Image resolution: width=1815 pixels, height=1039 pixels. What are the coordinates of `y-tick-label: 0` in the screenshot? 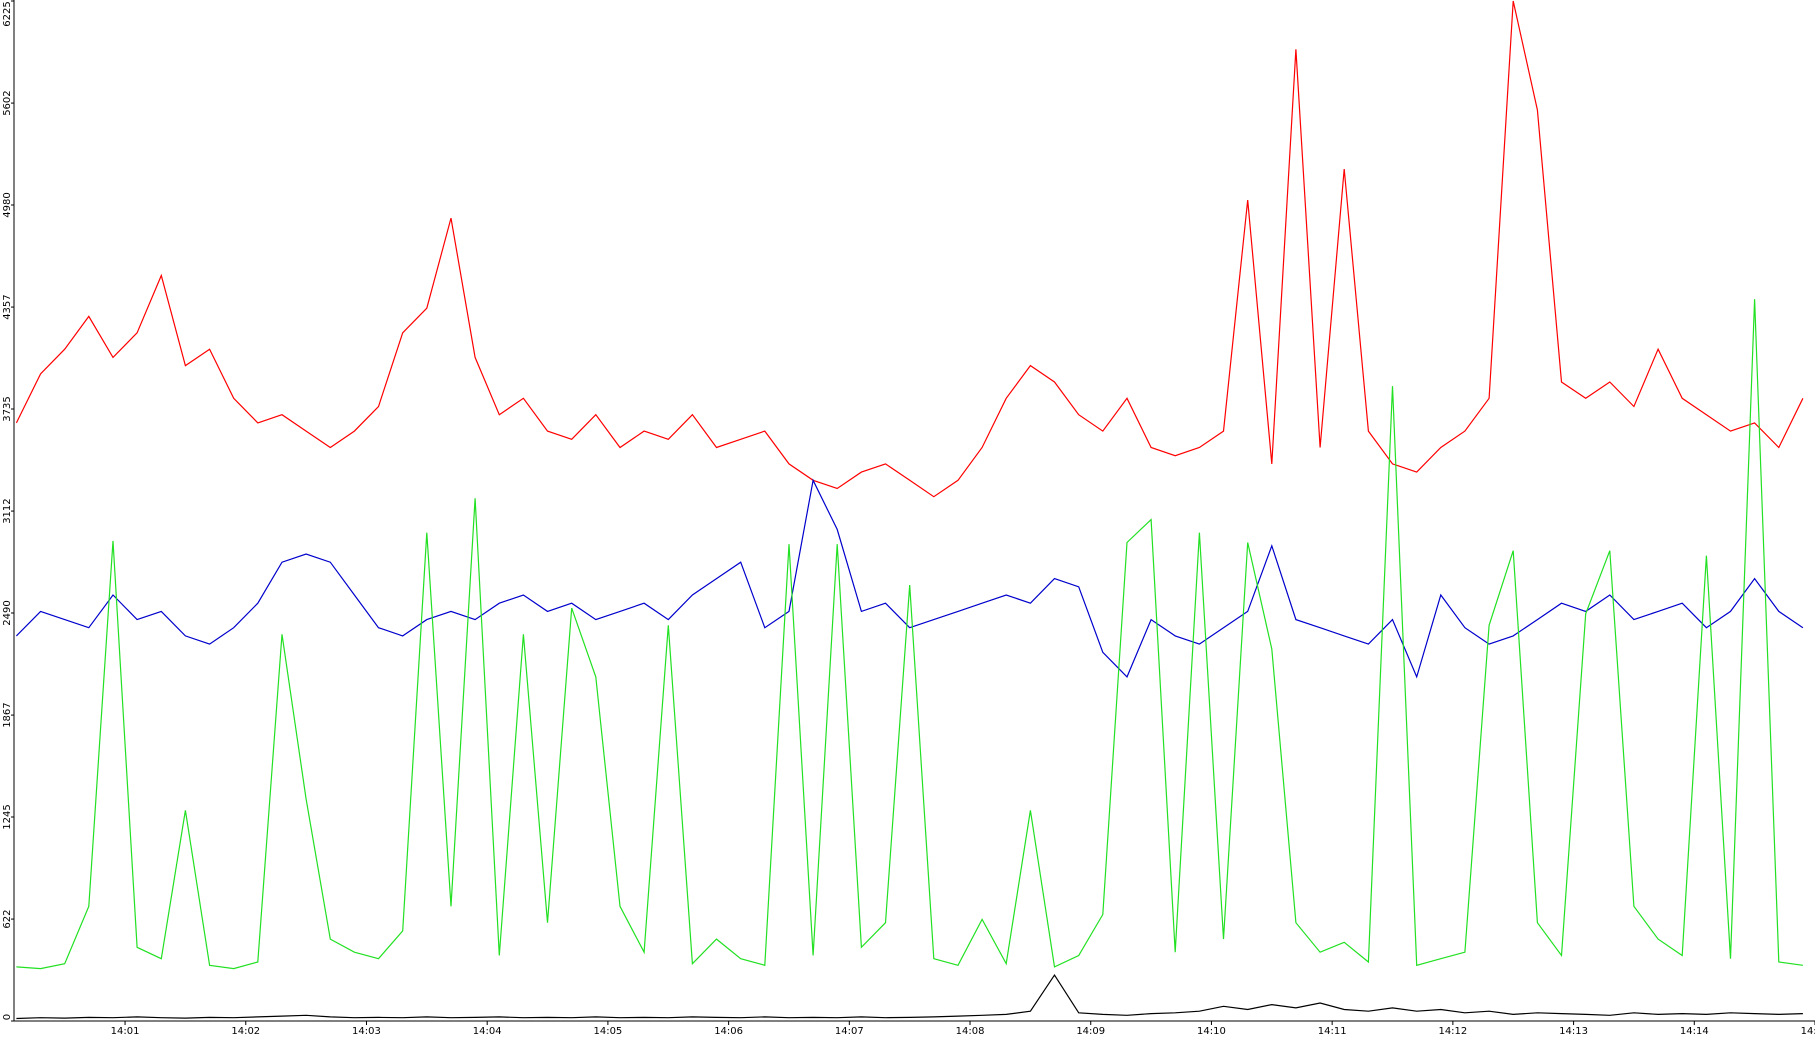 It's located at (7, 1017).